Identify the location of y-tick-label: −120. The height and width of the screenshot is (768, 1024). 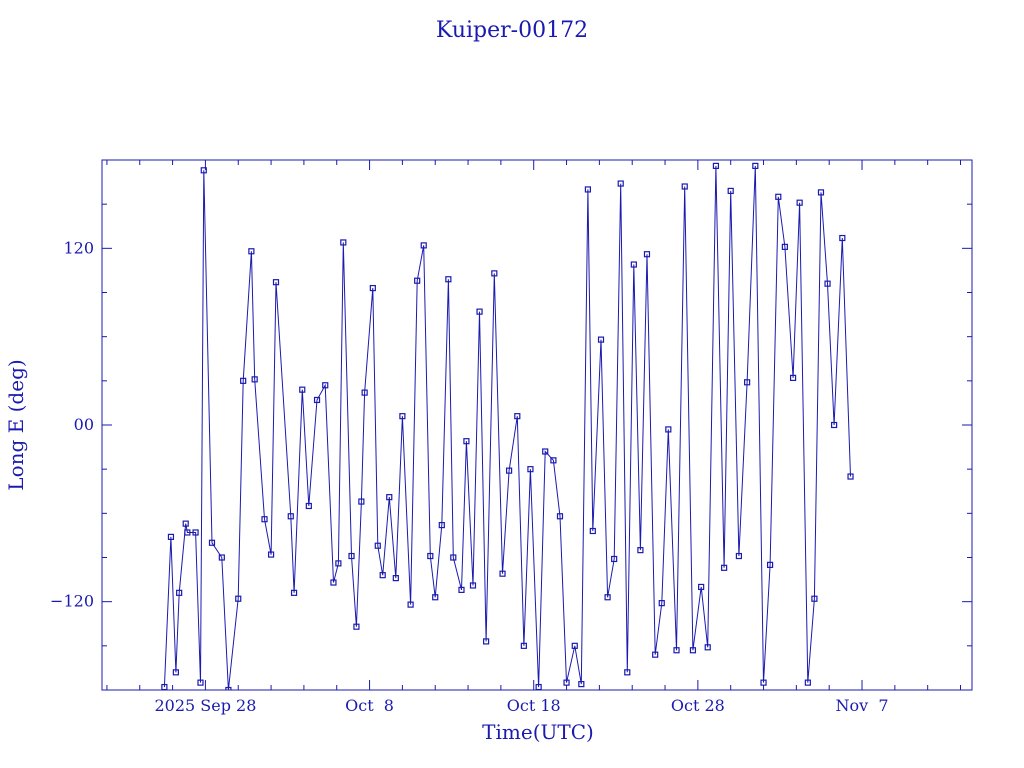
(72, 601).